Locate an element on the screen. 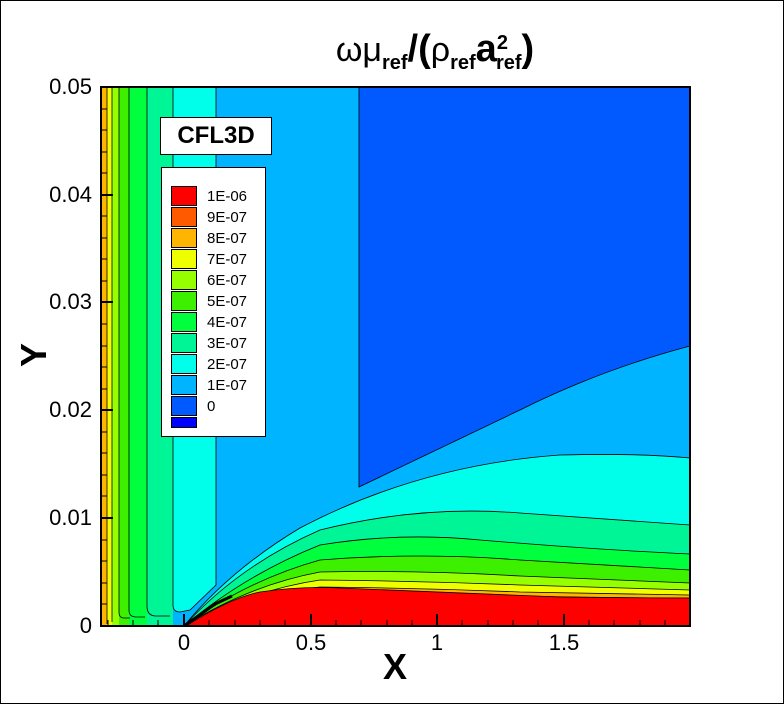  x-axis-ticks is located at coordinates (374, 620).